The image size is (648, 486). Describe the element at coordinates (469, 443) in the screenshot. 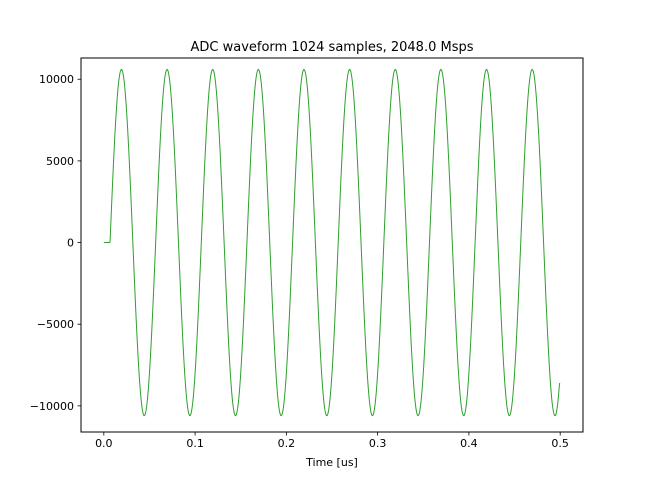

I see `x-tick-label: 0.4` at that location.